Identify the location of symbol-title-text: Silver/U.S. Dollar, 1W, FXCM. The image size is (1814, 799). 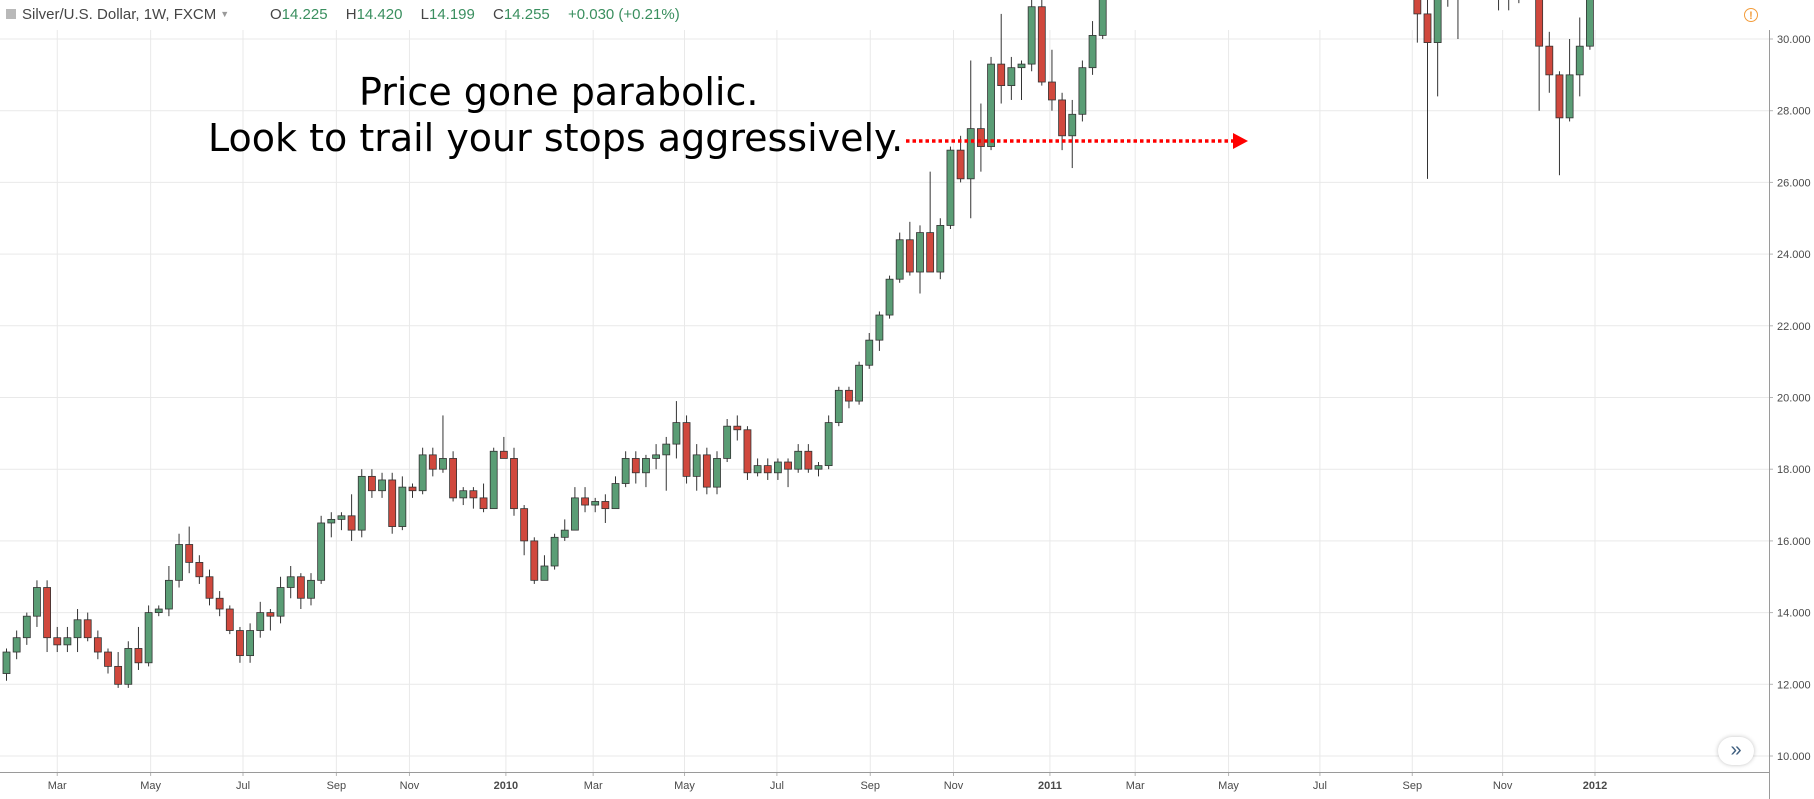
(119, 14).